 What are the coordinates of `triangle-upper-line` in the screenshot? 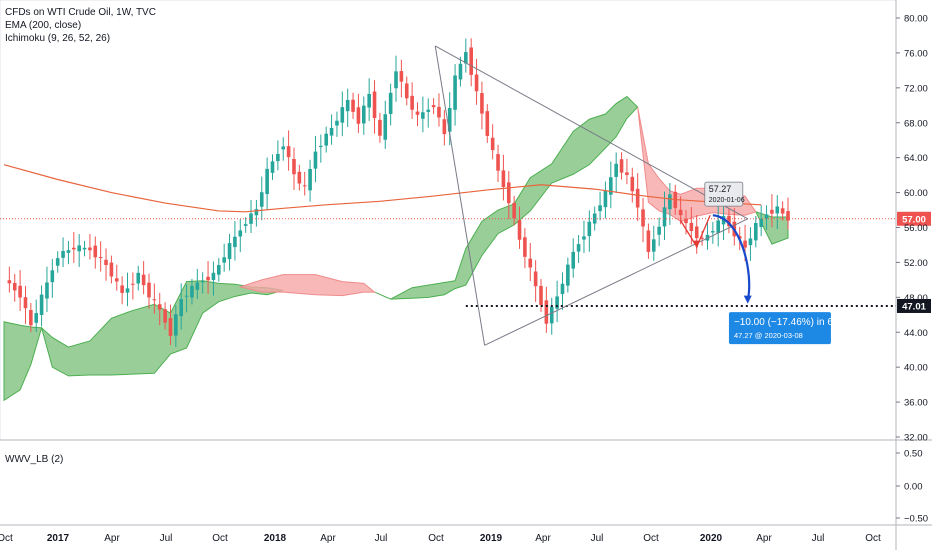 It's located at (591, 132).